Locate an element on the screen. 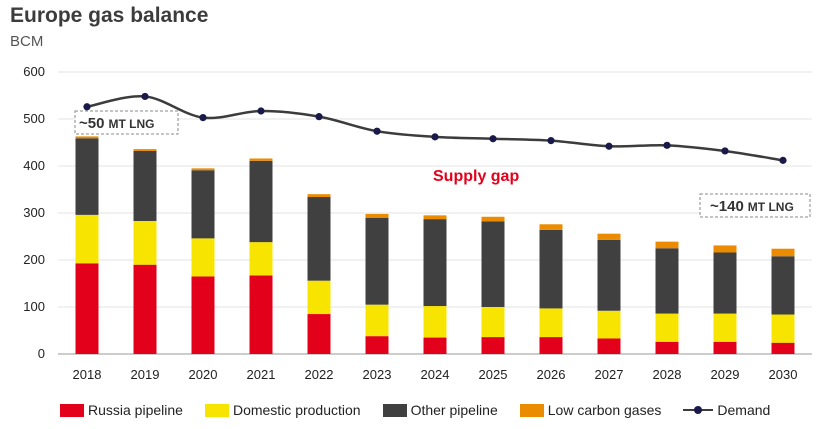 The height and width of the screenshot is (429, 823). legend-item: Other pipeline is located at coordinates (440, 410).